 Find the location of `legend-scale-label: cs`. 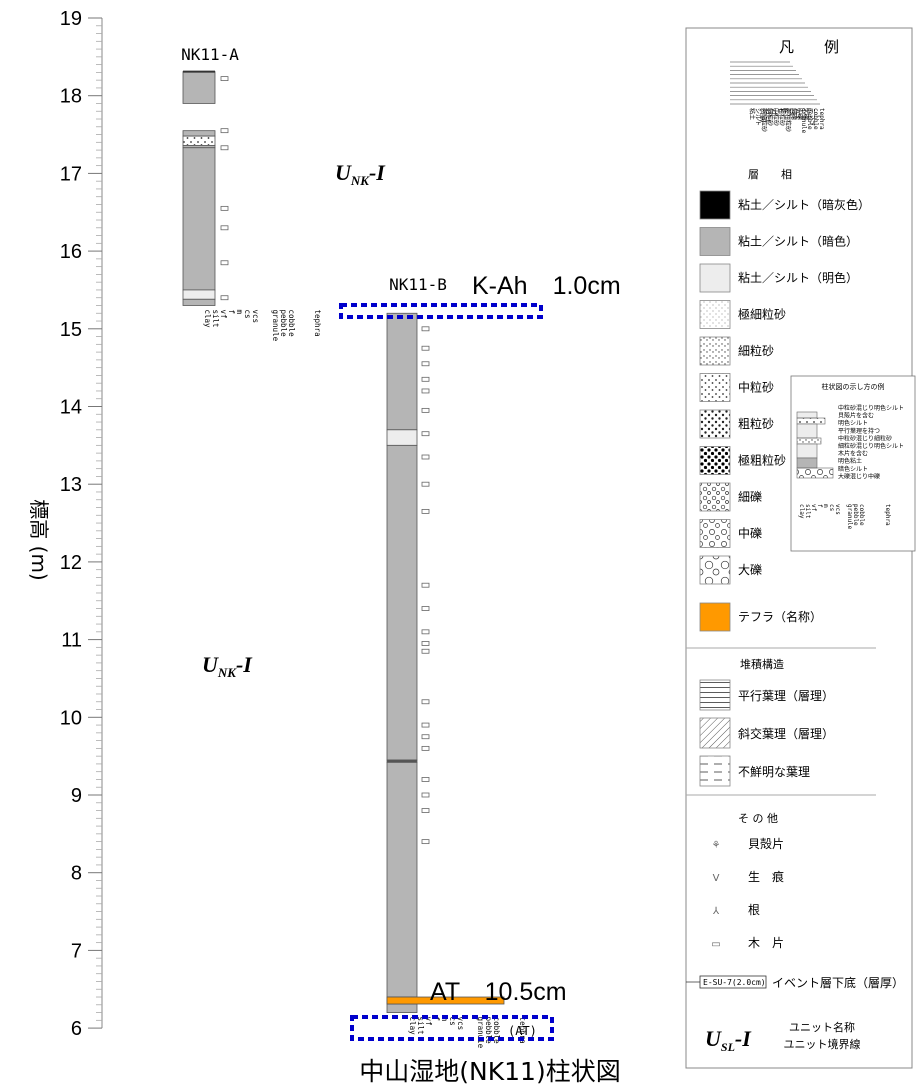

legend-scale-label: cs is located at coordinates (791, 112).